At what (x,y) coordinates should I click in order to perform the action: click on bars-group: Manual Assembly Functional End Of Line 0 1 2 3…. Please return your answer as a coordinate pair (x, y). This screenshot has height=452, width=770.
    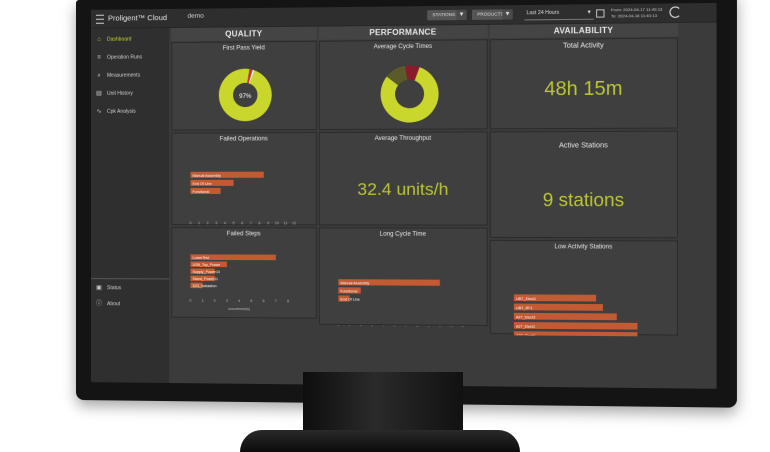
    Looking at the image, I should click on (401, 303).